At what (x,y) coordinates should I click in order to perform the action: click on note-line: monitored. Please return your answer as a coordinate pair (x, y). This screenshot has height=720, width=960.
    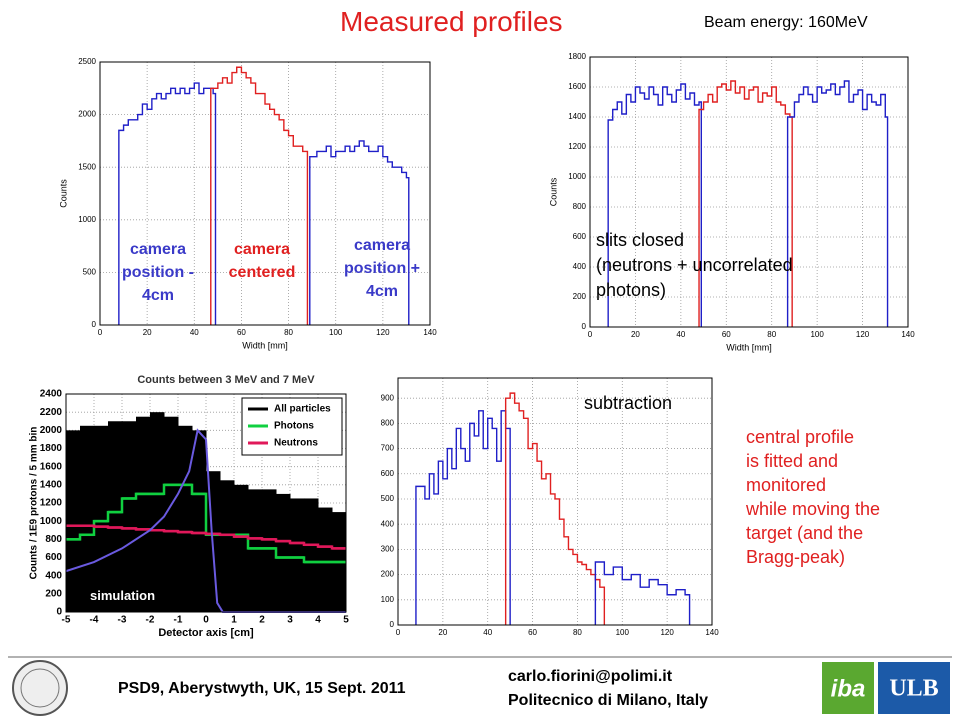
    Looking at the image, I should click on (786, 485).